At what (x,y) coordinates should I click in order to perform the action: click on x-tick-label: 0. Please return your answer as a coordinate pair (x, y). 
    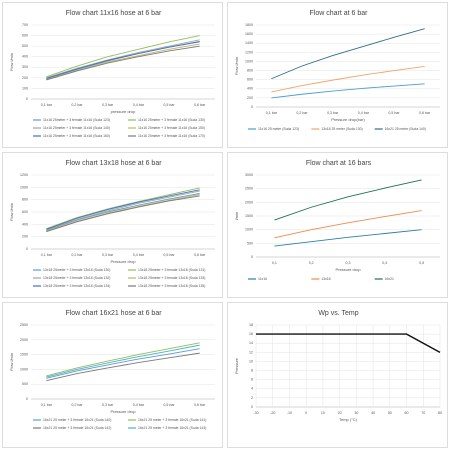
    Looking at the image, I should click on (306, 413).